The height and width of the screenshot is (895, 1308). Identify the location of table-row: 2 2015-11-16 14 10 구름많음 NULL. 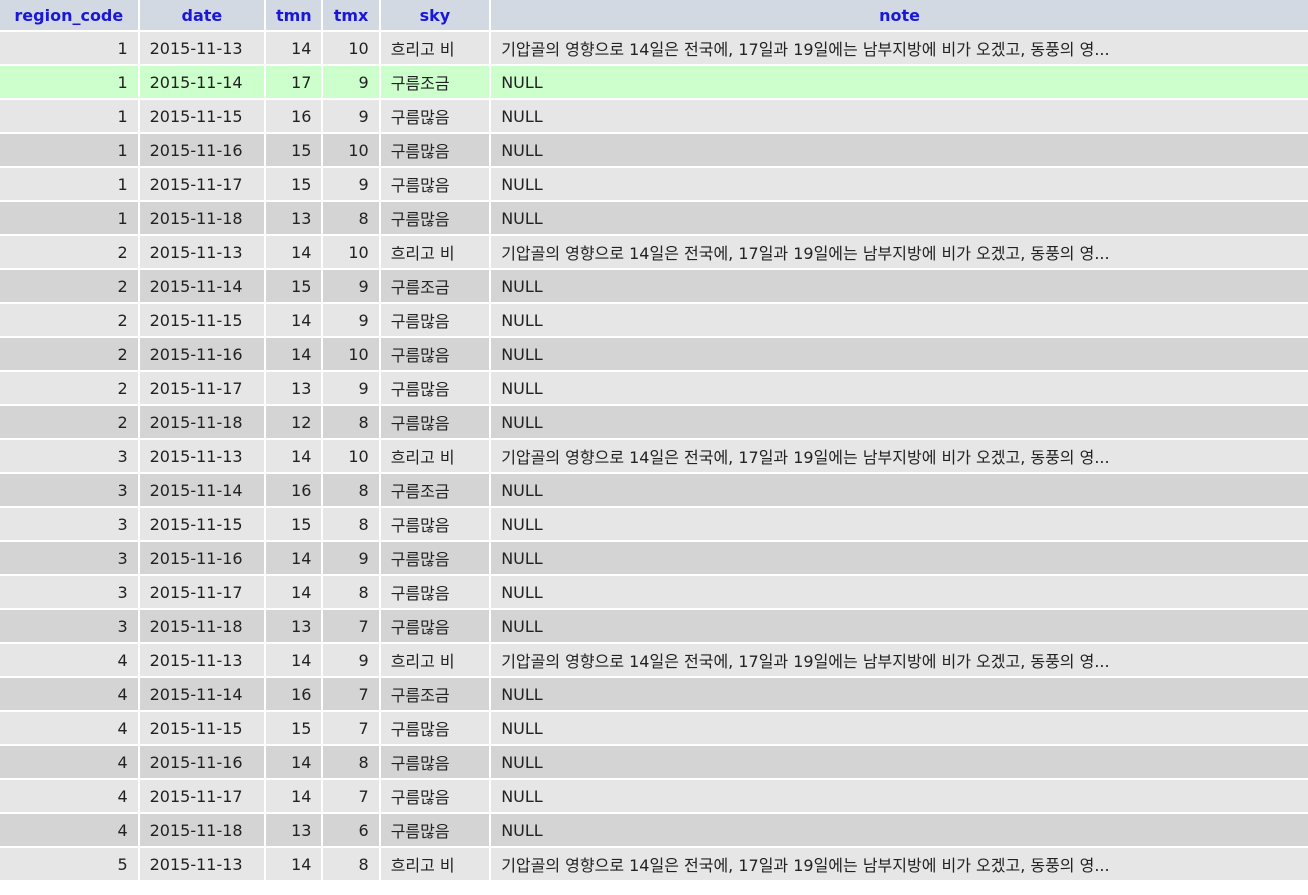
(654, 354).